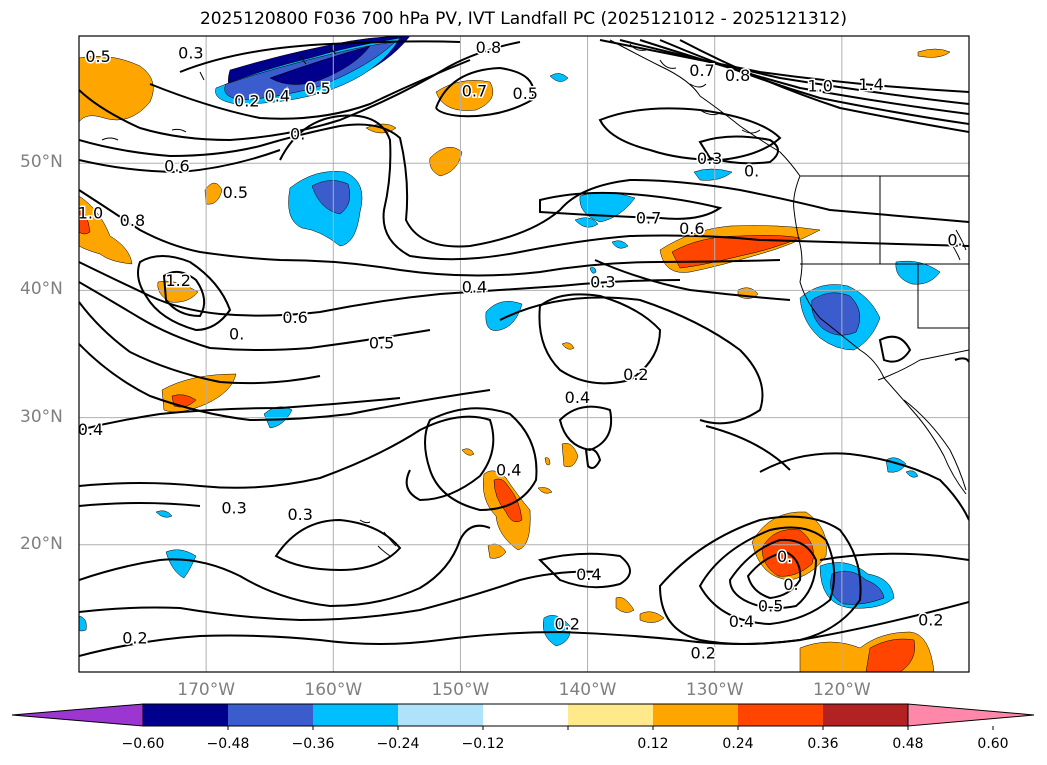  What do you see at coordinates (228, 744) in the screenshot?
I see `colorbar-label: −0.48` at bounding box center [228, 744].